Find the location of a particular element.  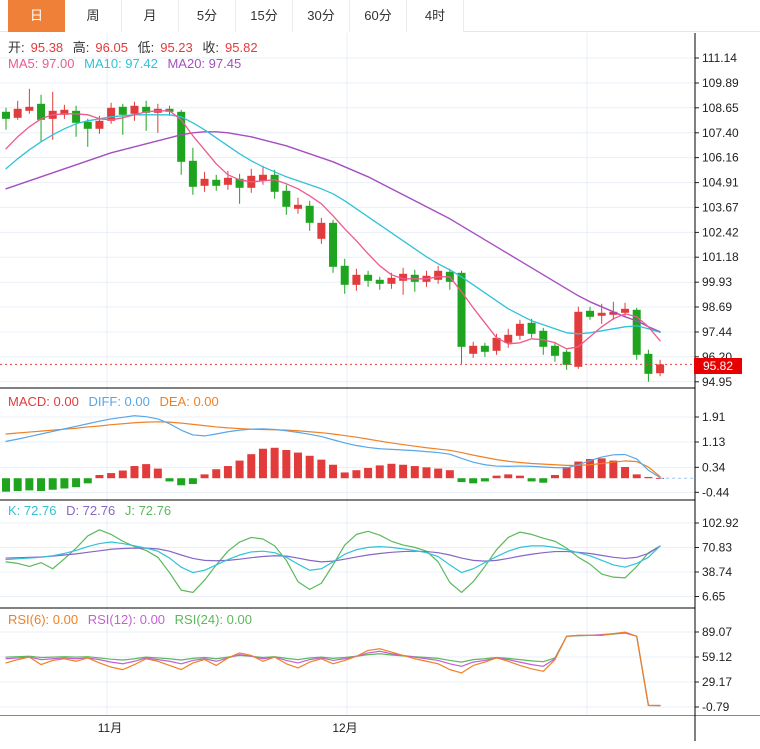

j-line is located at coordinates (333, 561).